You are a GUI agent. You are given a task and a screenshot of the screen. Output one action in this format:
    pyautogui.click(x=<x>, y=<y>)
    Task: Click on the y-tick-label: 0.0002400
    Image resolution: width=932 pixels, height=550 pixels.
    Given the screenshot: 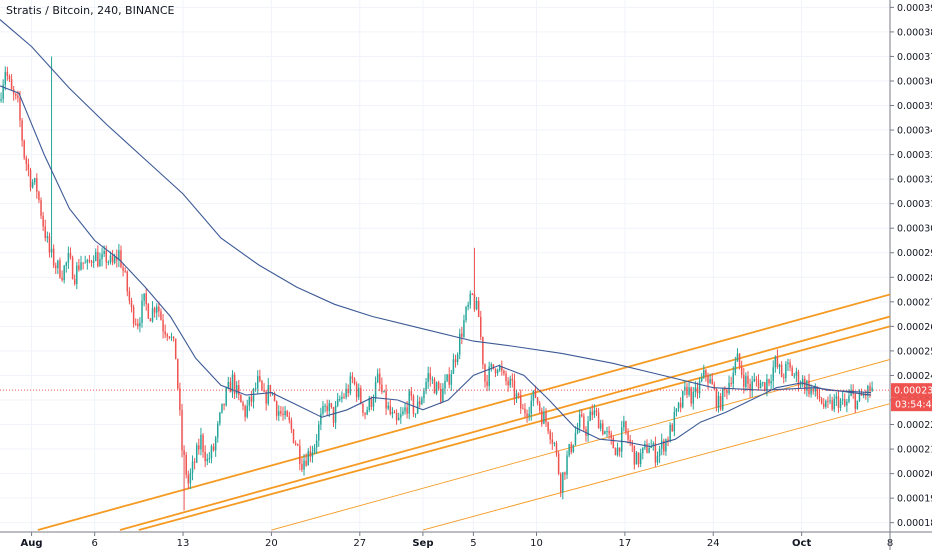 What is the action you would take?
    pyautogui.click(x=914, y=376)
    